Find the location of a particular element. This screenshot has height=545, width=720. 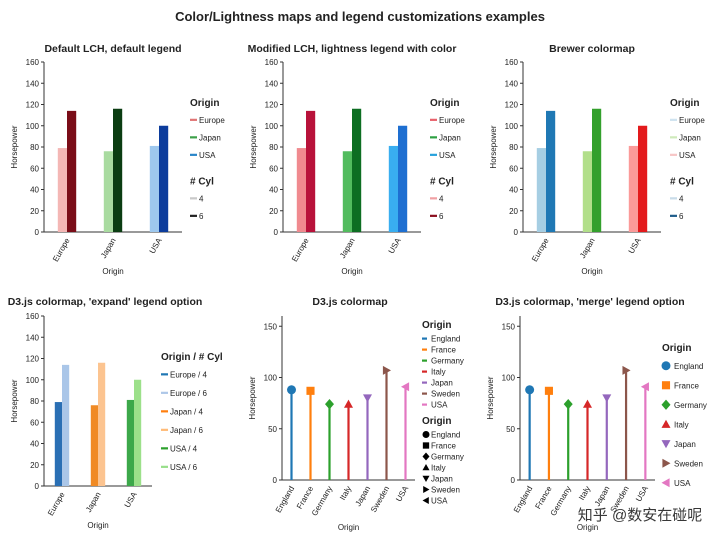

x-tick-label: England is located at coordinates (523, 500).